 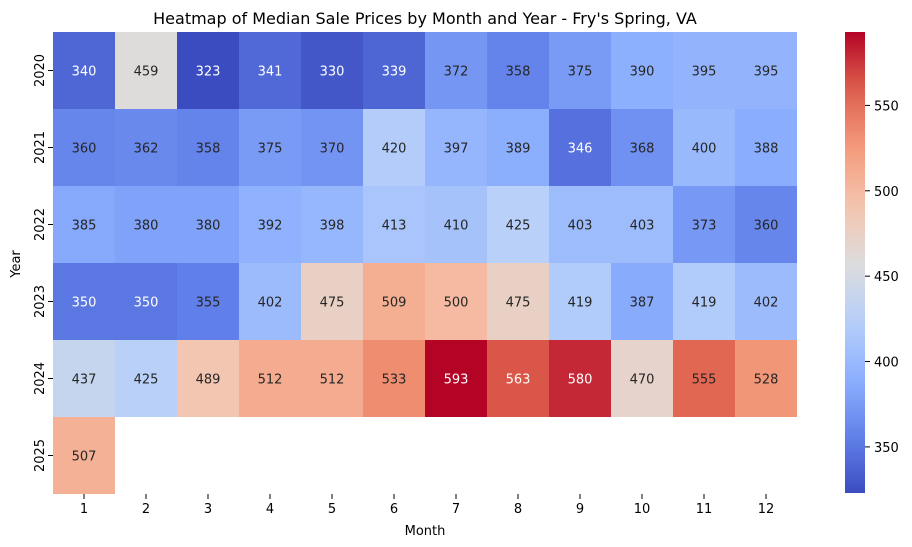 What do you see at coordinates (642, 509) in the screenshot?
I see `x-tick-label: 10` at bounding box center [642, 509].